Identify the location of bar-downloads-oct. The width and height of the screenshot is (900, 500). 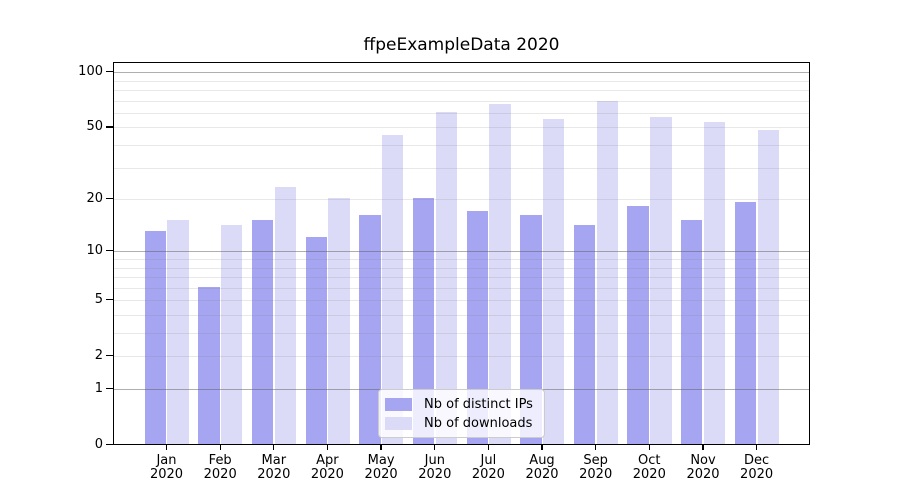
(661, 280).